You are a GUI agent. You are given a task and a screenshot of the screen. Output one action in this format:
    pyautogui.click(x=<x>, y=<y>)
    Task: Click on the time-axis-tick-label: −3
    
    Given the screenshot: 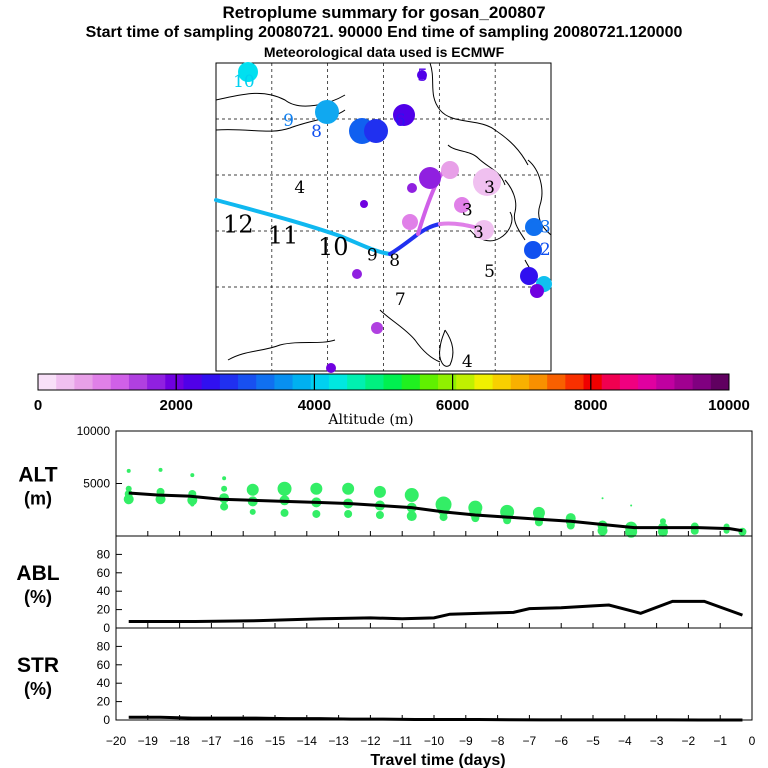 What is the action you would take?
    pyautogui.click(x=657, y=741)
    